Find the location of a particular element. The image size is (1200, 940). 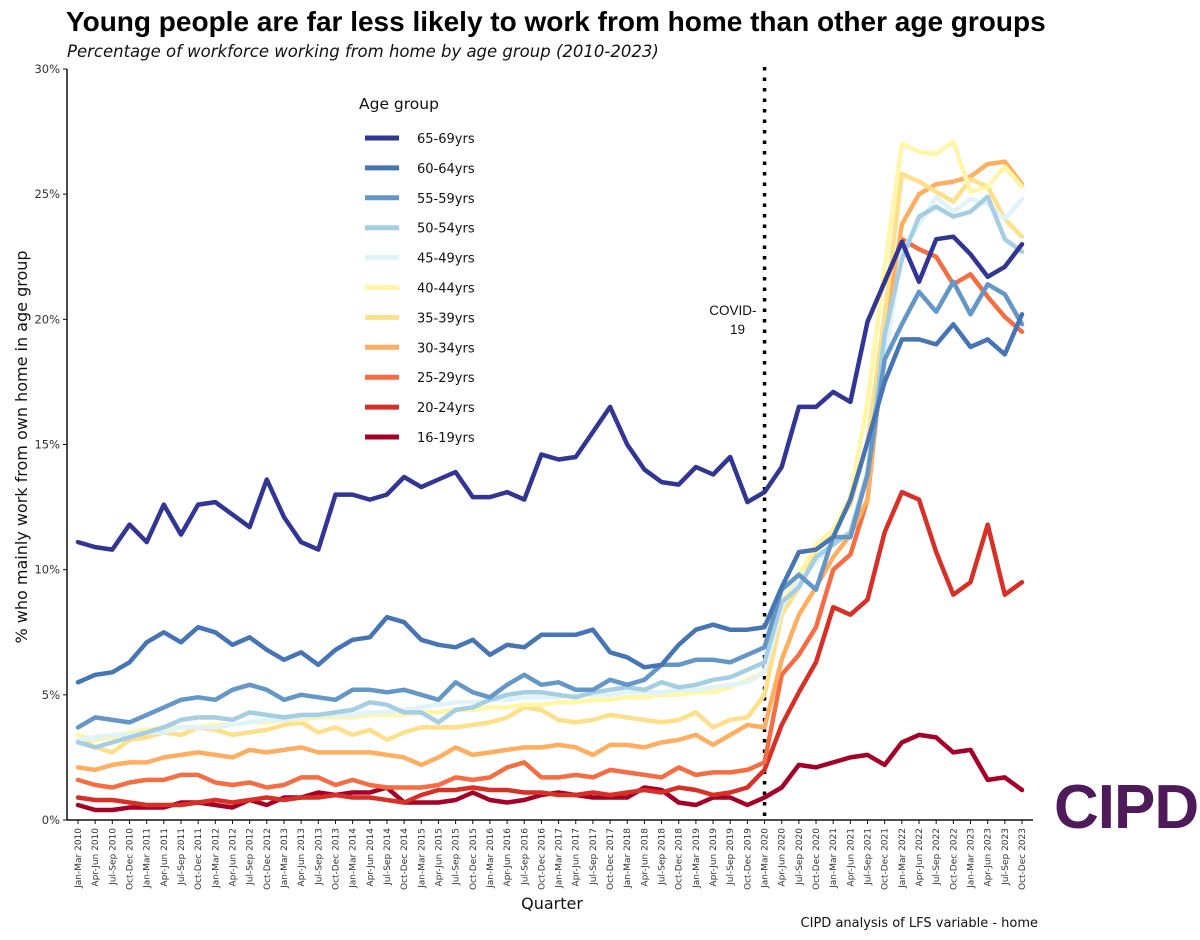

x-tick-label: Jan-Mar 2011 is located at coordinates (148, 858).